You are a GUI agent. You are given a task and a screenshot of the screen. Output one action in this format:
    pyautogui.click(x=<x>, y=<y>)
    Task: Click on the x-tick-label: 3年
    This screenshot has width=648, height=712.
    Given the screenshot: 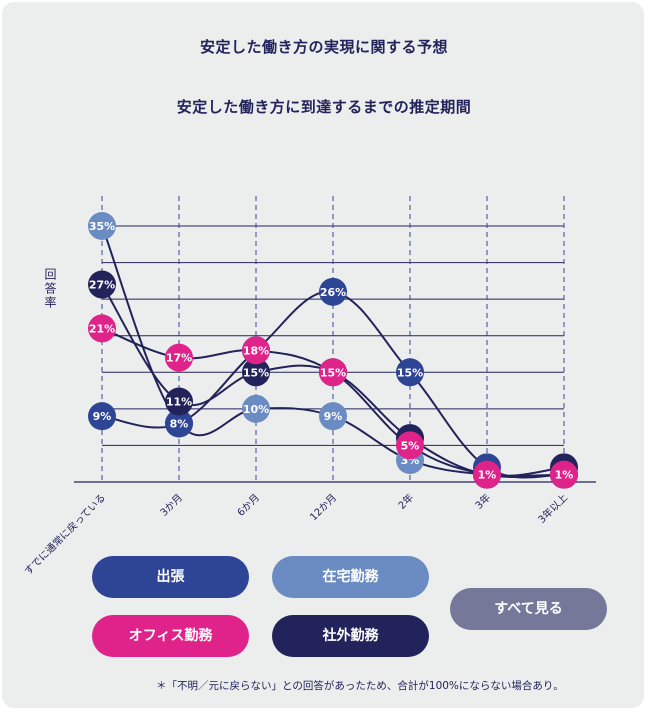 What is the action you would take?
    pyautogui.click(x=482, y=501)
    